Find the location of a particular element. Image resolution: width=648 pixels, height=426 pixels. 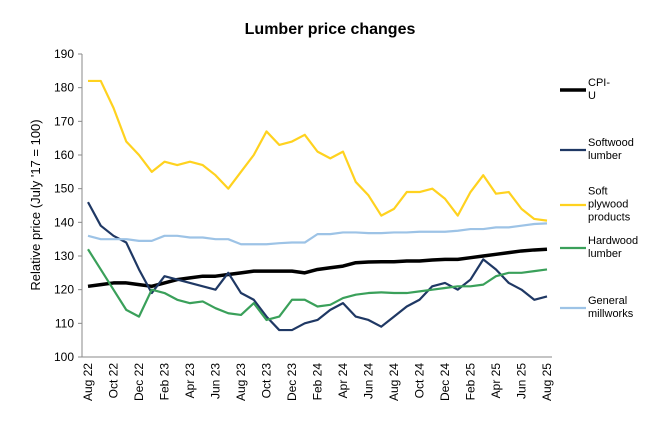

x-tick-label: Feb 23 is located at coordinates (165, 382).